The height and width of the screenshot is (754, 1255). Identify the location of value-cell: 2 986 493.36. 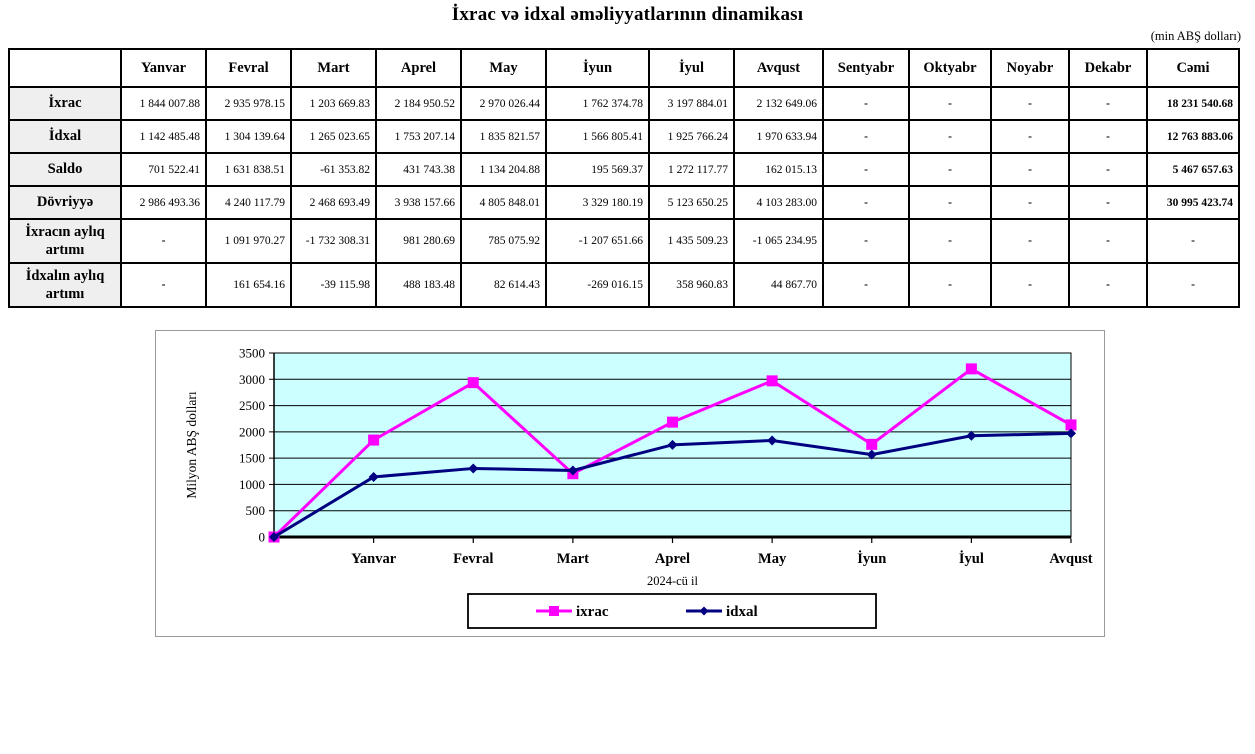
(163, 202).